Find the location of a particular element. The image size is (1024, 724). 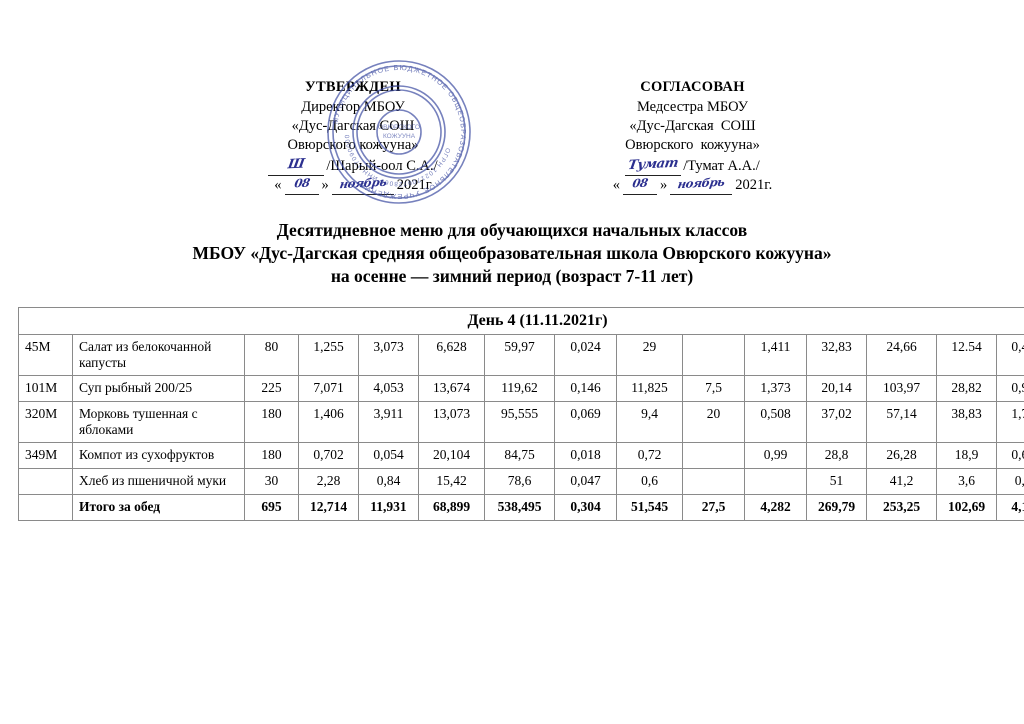

approval-title: СОГЛАСОВАН is located at coordinates (692, 87).